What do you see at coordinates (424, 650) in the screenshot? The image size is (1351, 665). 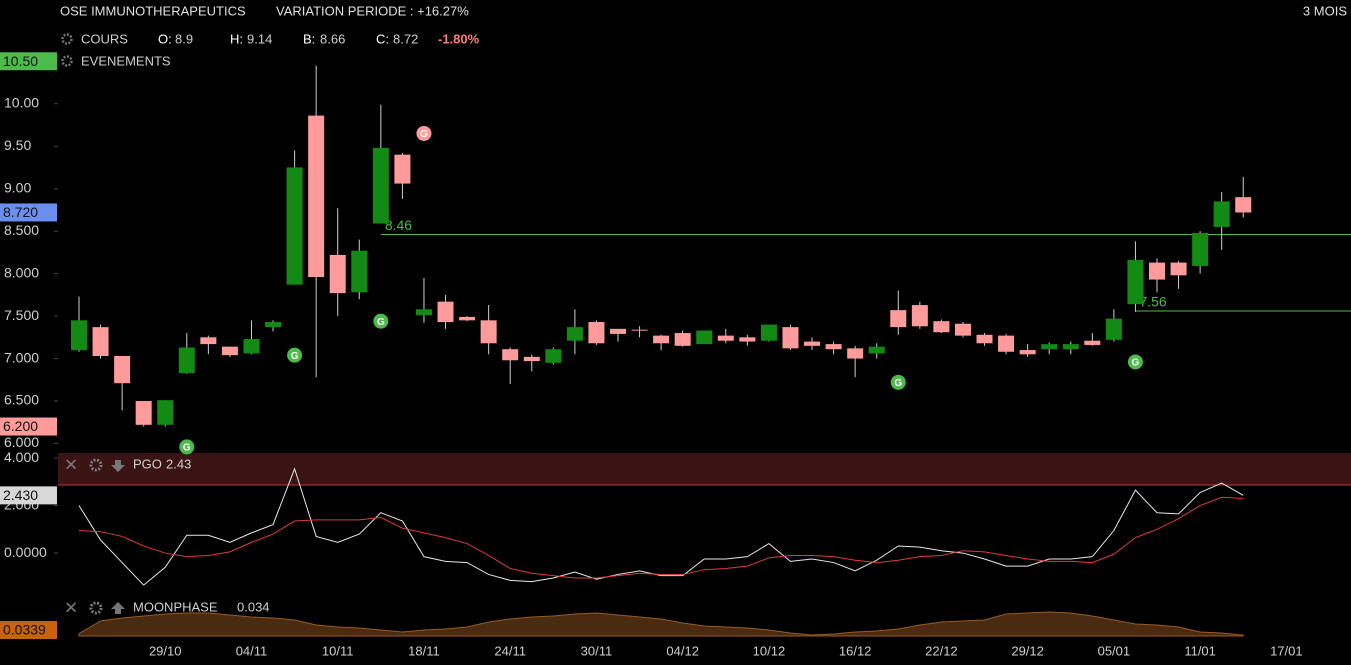 I see `x-tick-label: 18/11` at bounding box center [424, 650].